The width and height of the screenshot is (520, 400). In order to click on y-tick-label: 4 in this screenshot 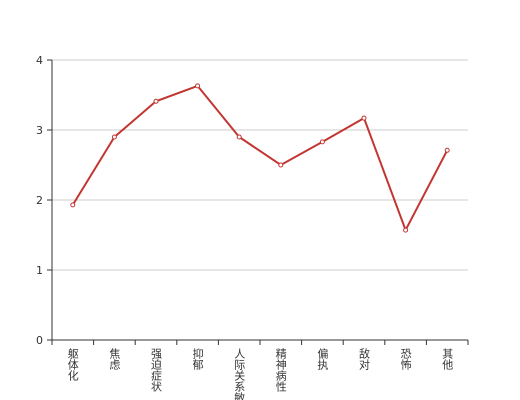, I will do `click(39, 60)`.